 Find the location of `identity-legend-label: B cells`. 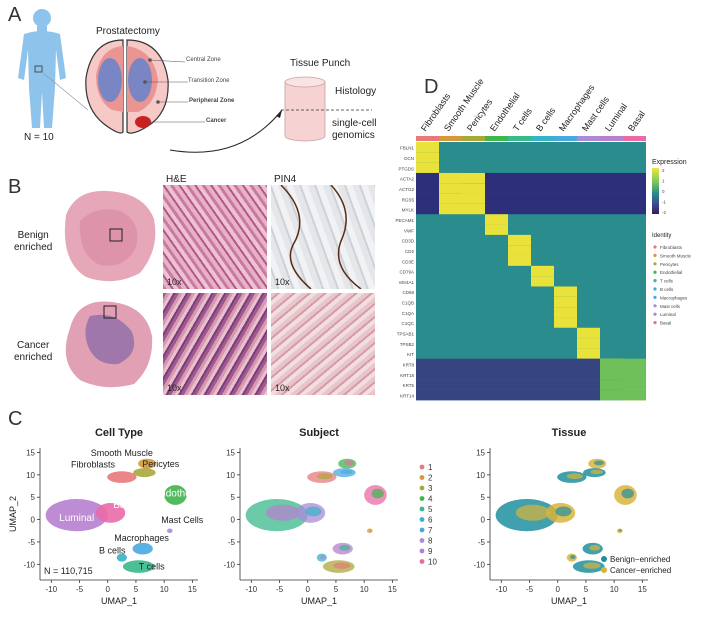

identity-legend-label: B cells is located at coordinates (667, 289).